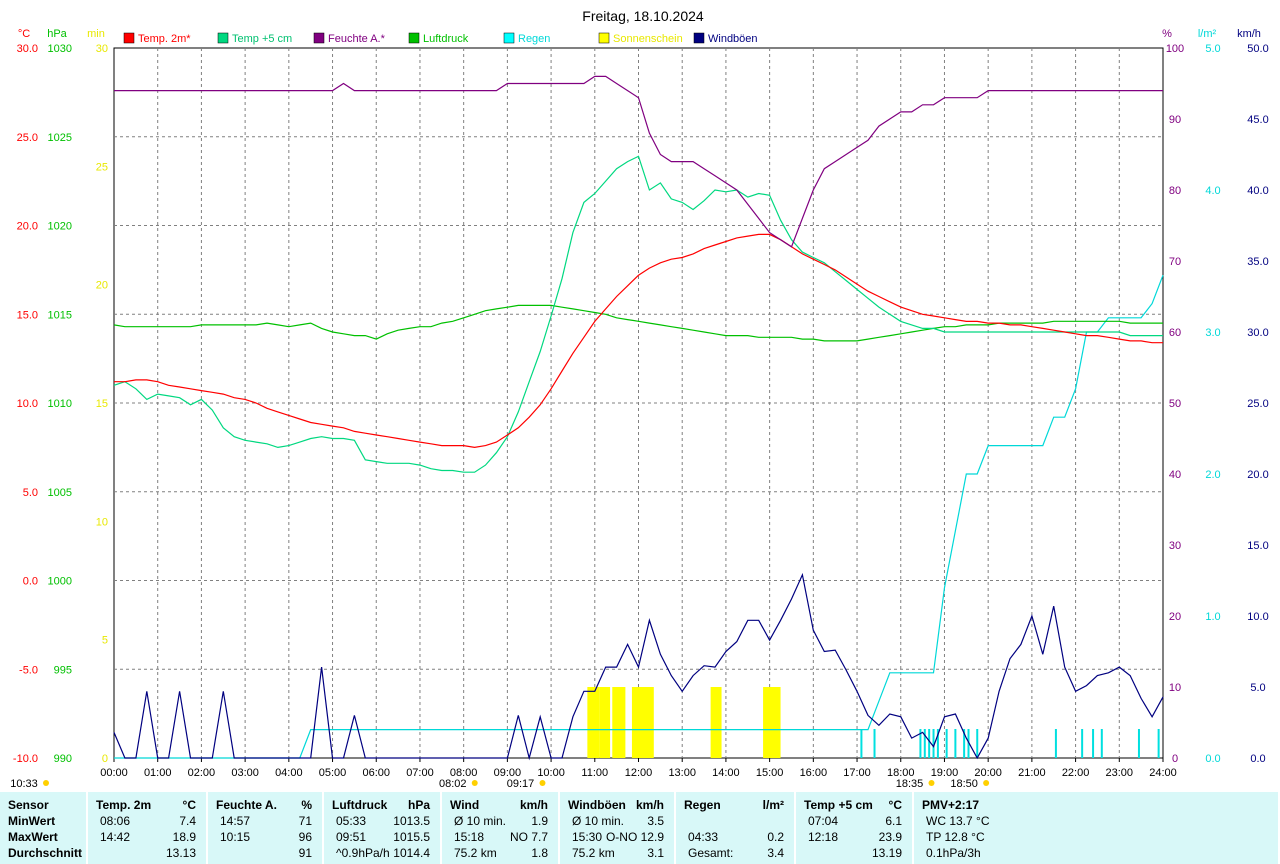  What do you see at coordinates (910, 784) in the screenshot?
I see `sun-time-label: 18:35` at bounding box center [910, 784].